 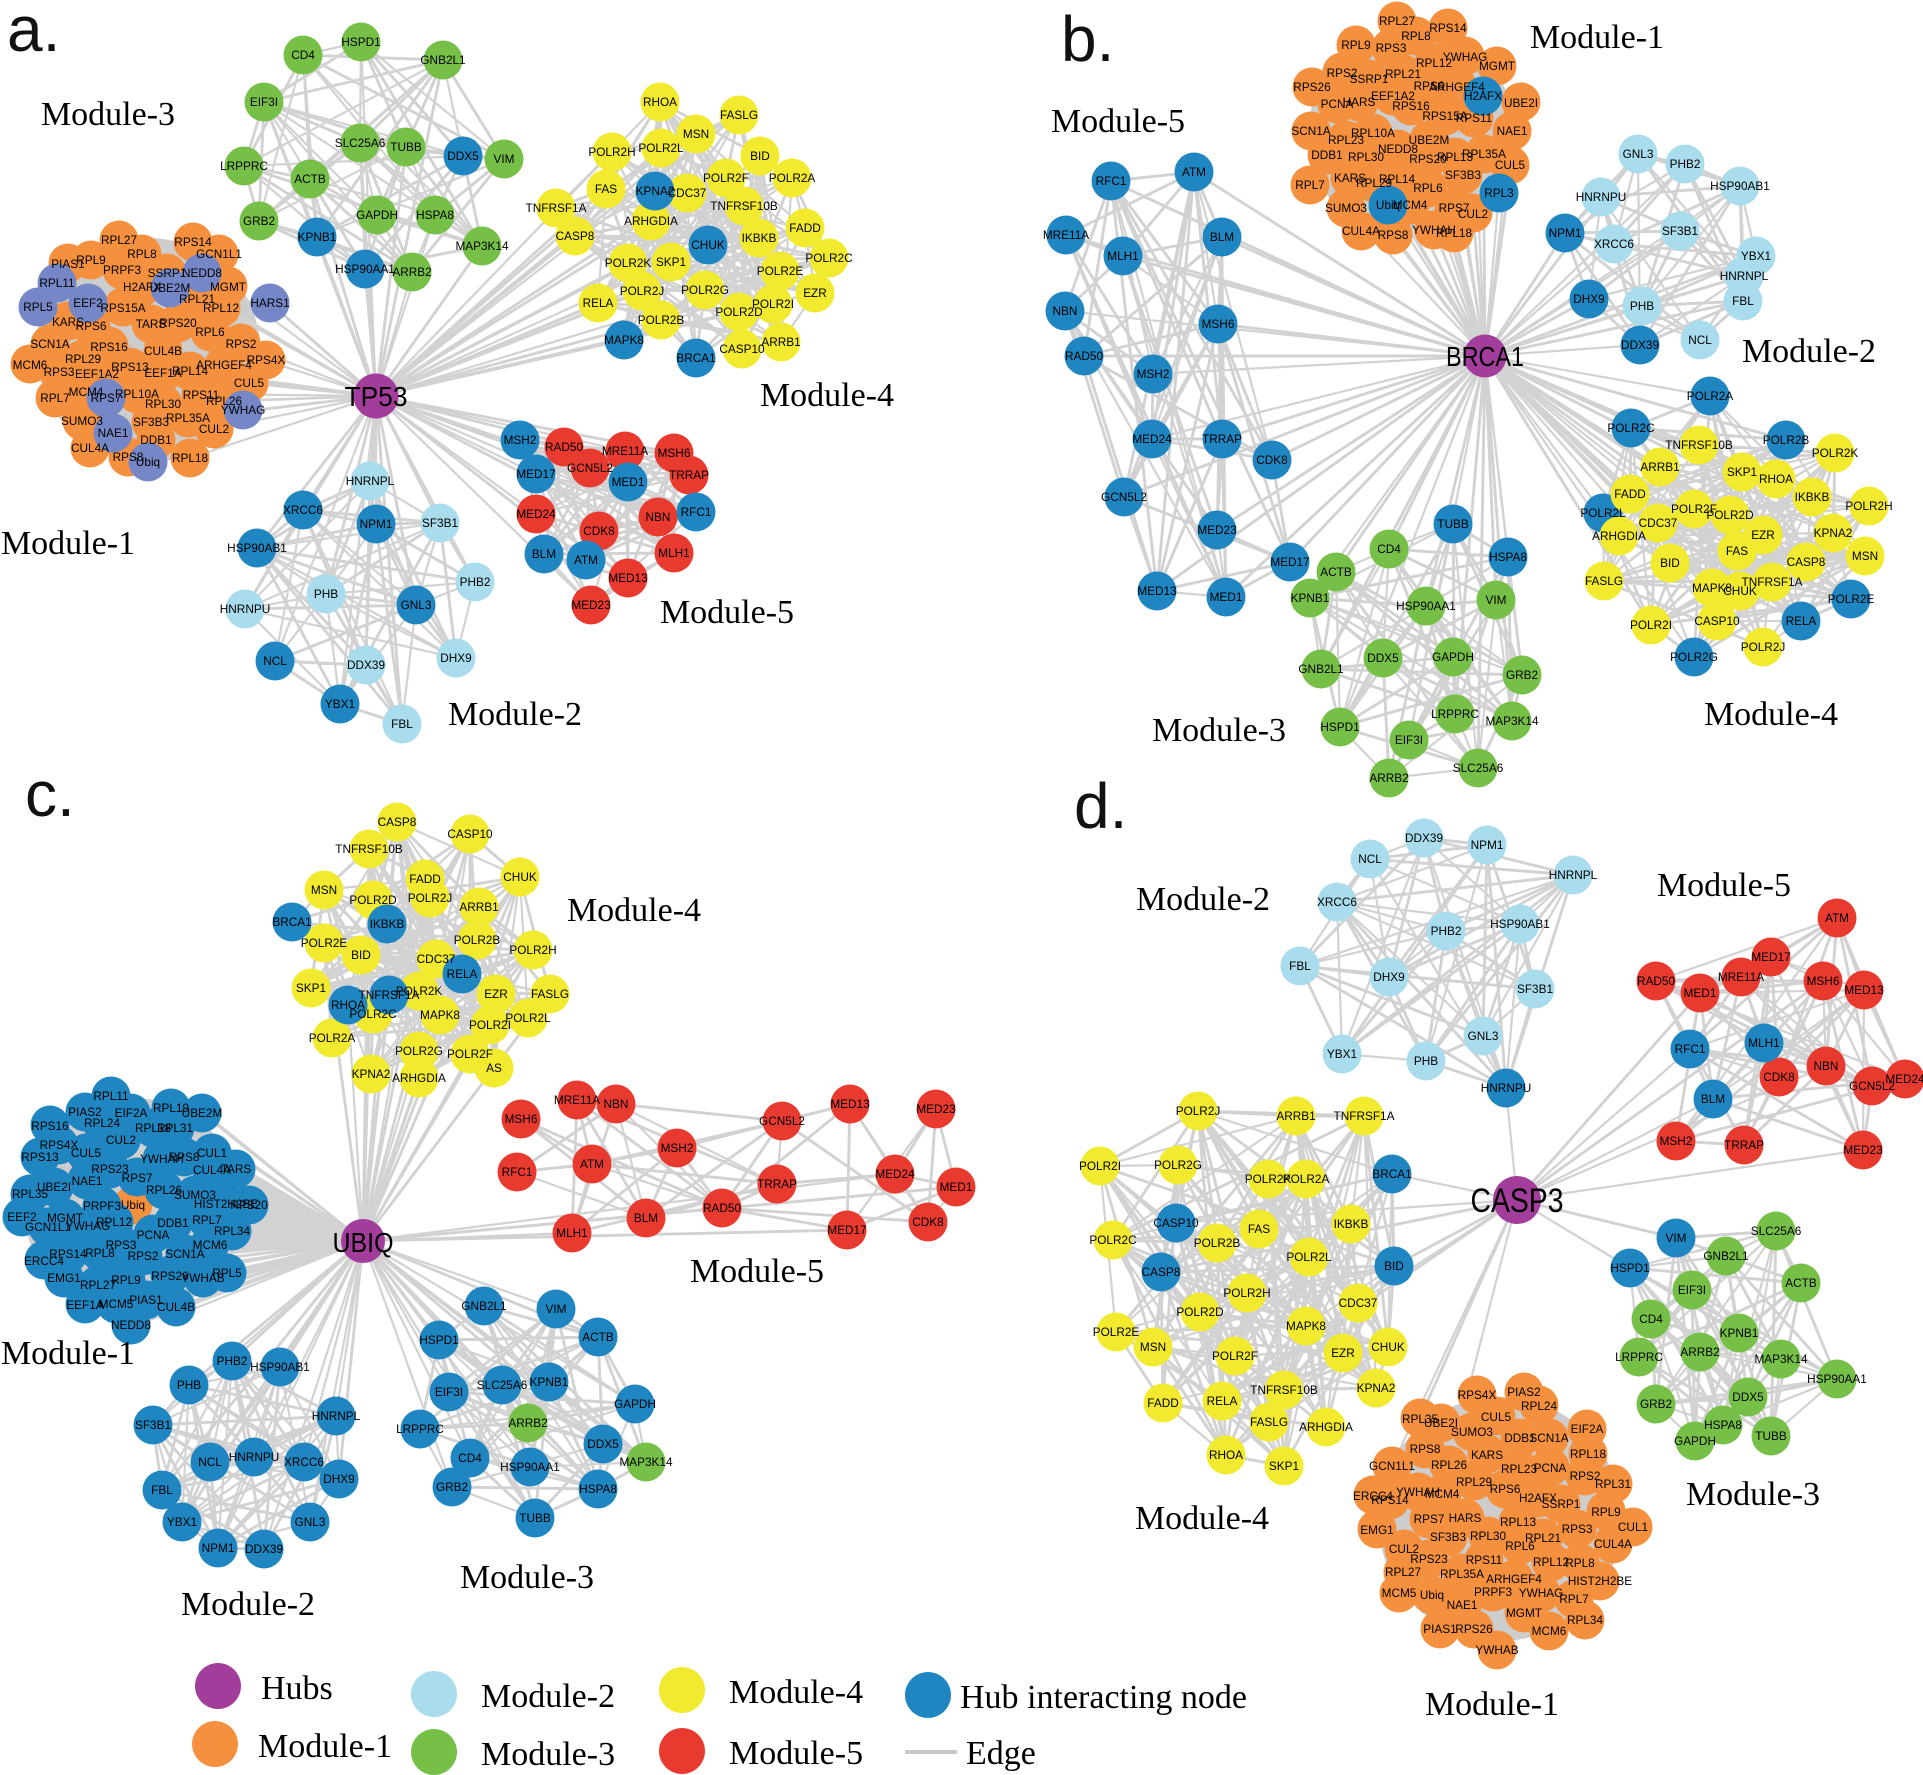 What do you see at coordinates (145, 1300) in the screenshot?
I see `svg-text: PIAS1` at bounding box center [145, 1300].